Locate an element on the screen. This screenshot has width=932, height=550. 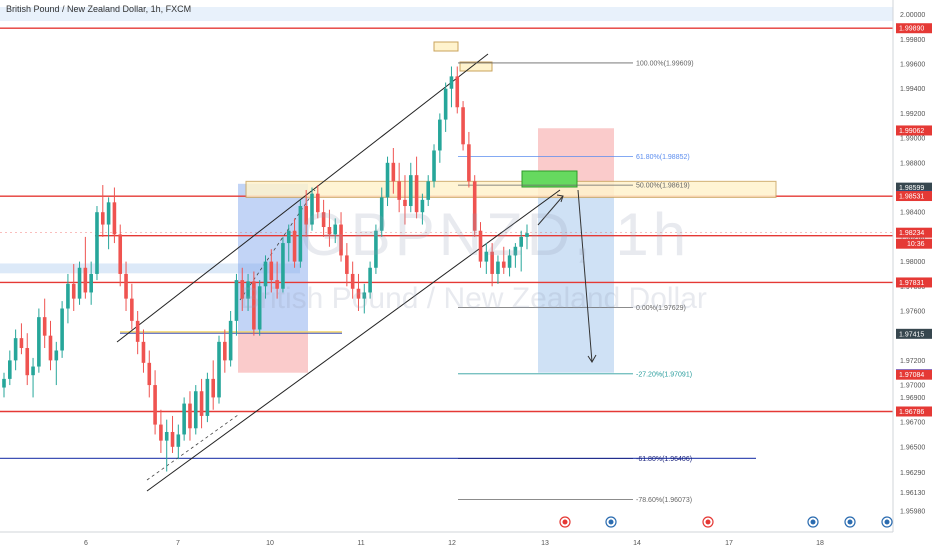
arrow-up-line is located at coordinates (550, 210).